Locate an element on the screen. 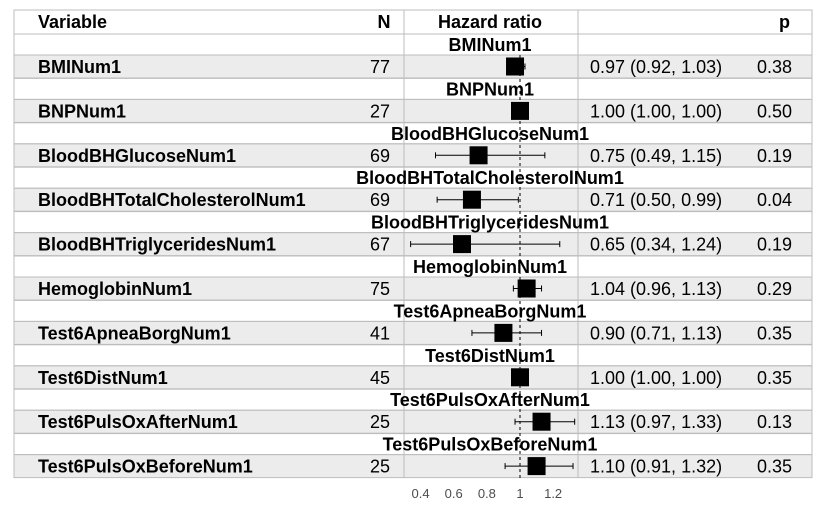  ci-text: 1.04 (0.96, 1.13) is located at coordinates (656, 289).